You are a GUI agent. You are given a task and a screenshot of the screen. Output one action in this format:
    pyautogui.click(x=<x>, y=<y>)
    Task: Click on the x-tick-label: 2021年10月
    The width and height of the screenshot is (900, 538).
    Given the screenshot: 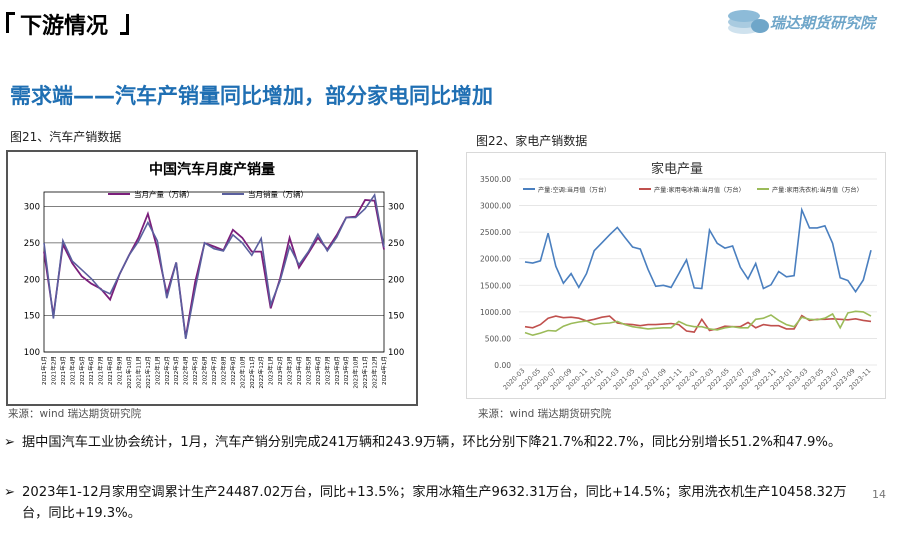 What is the action you would take?
    pyautogui.click(x=129, y=372)
    